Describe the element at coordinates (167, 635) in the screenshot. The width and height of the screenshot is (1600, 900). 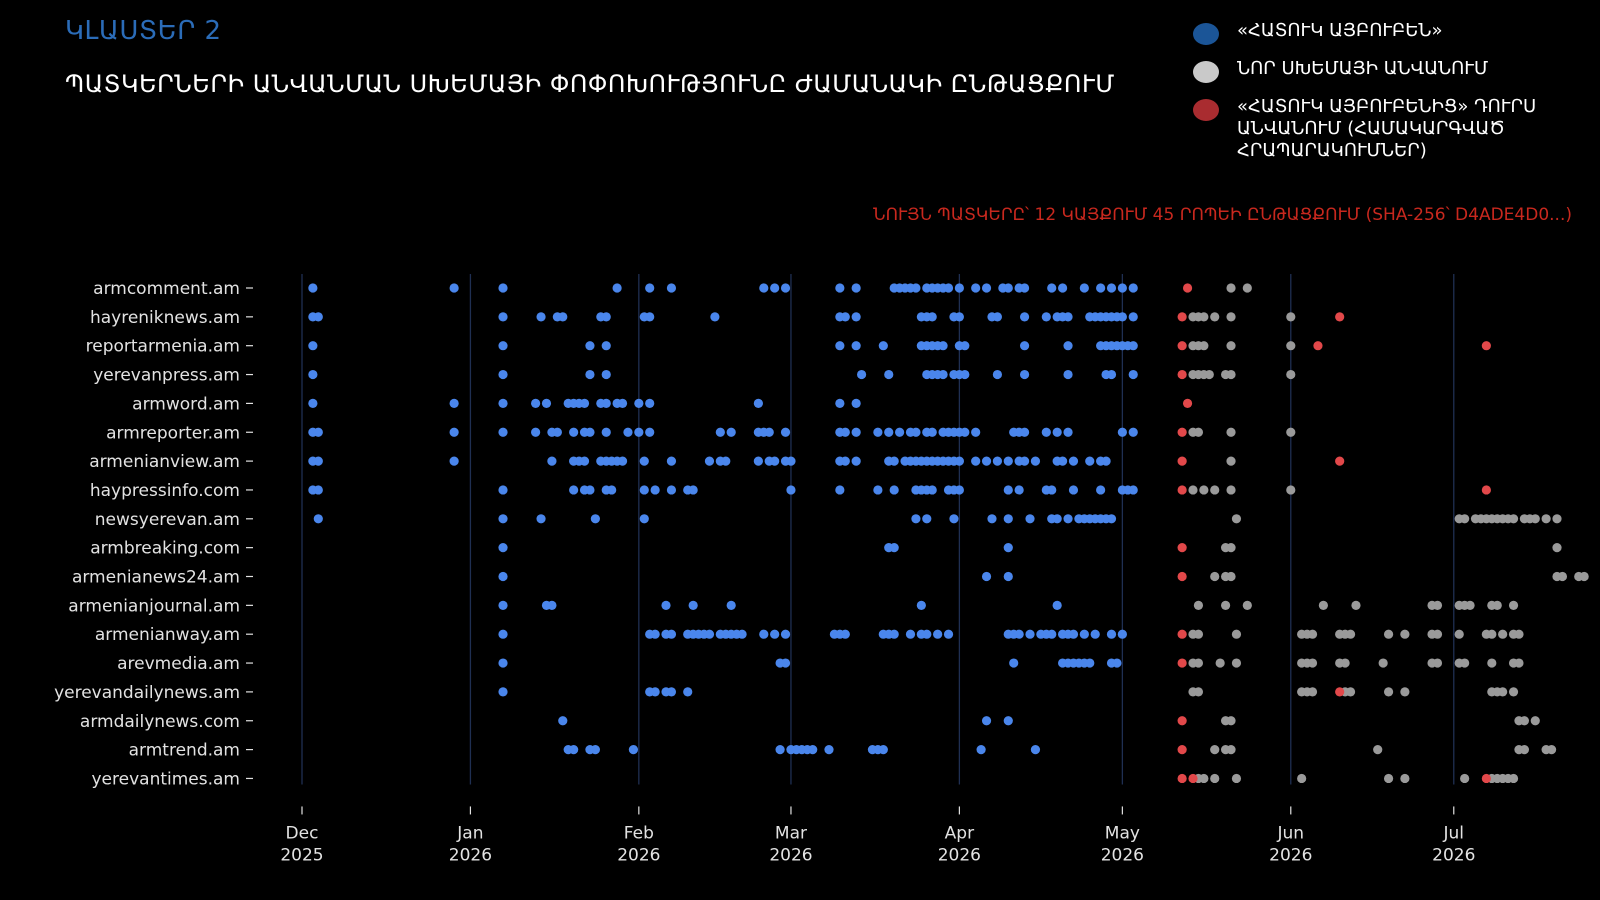
I see `site-label: armenianway.am` at that location.